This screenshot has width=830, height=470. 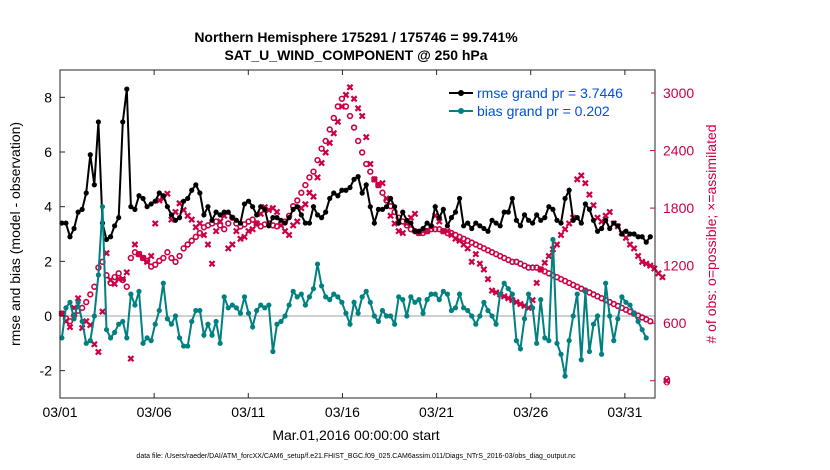 I want to click on y-tick-label: 8, so click(x=48, y=97).